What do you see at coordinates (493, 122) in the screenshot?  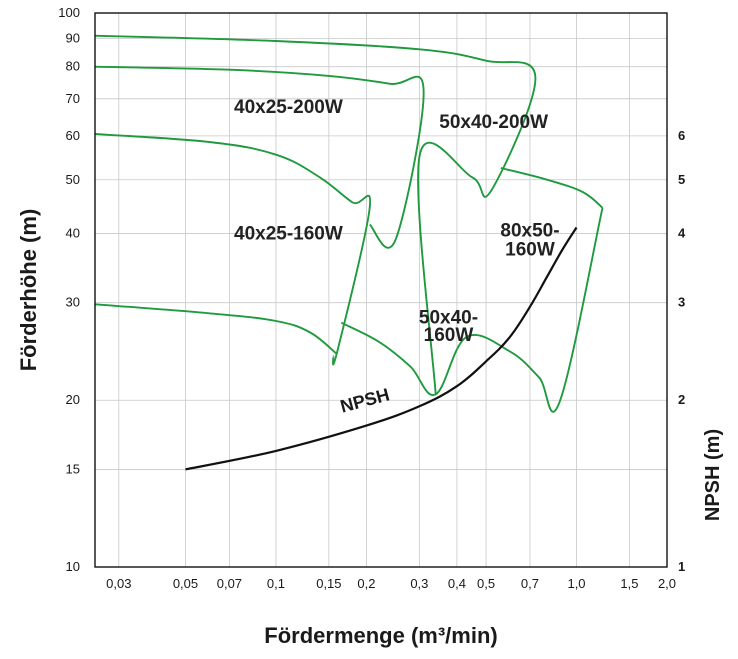 I see `region-label: 50x40-200W` at bounding box center [493, 122].